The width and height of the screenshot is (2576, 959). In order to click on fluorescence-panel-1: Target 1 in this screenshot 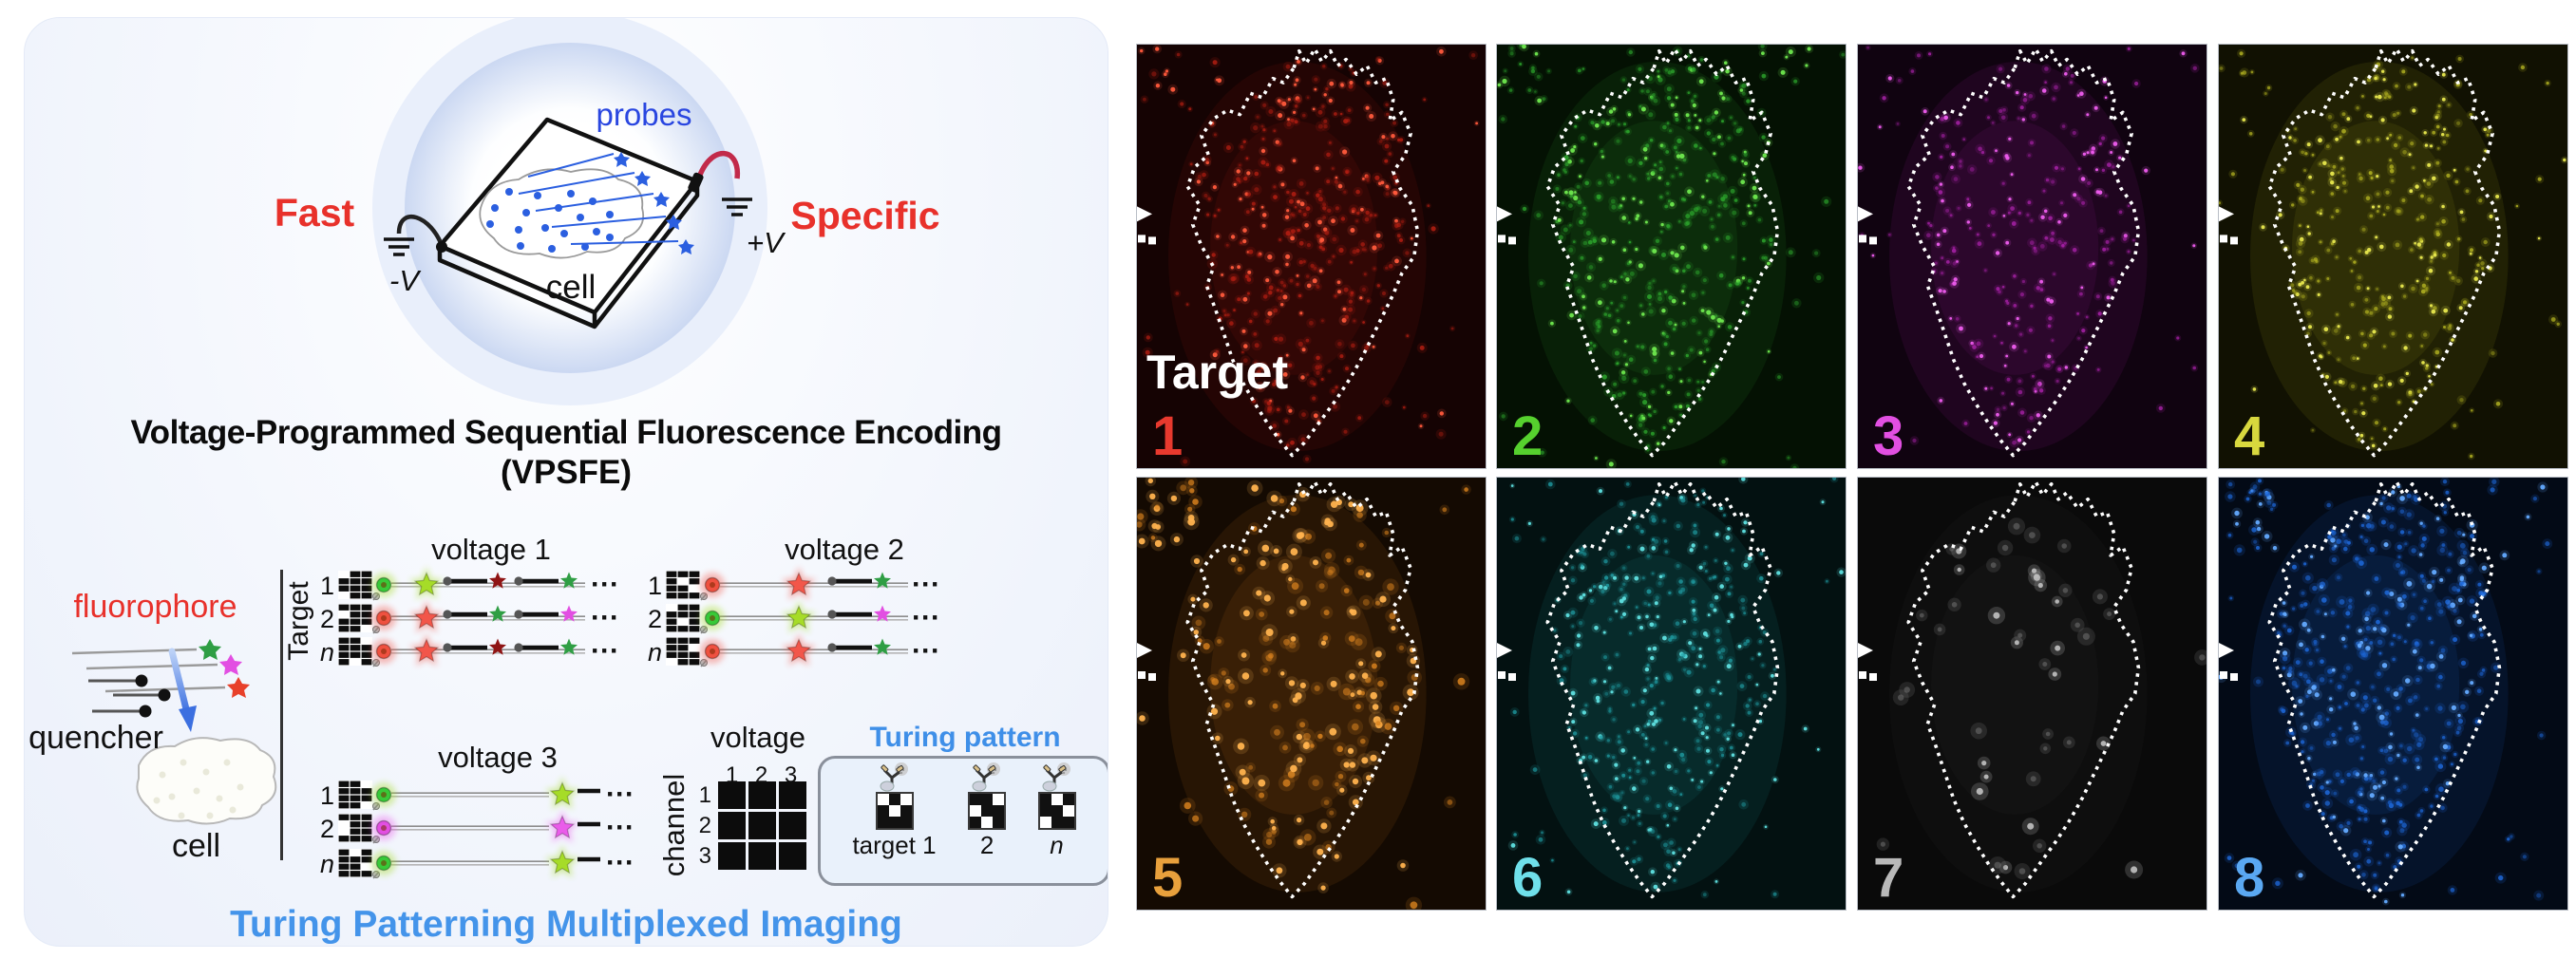, I will do `click(1311, 256)`.